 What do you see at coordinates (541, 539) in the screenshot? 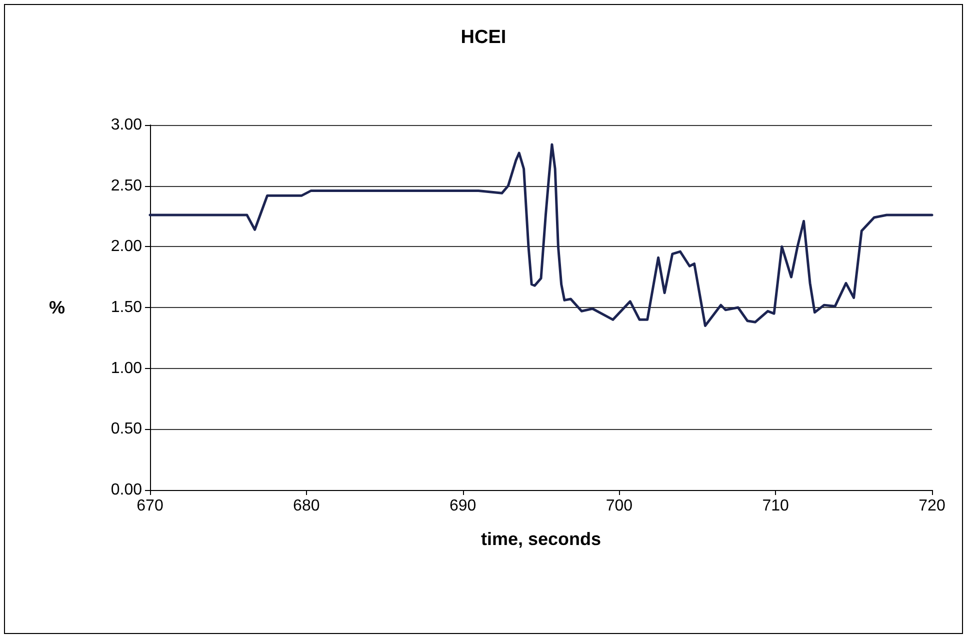
I see `x-axis-title: time, seconds` at bounding box center [541, 539].